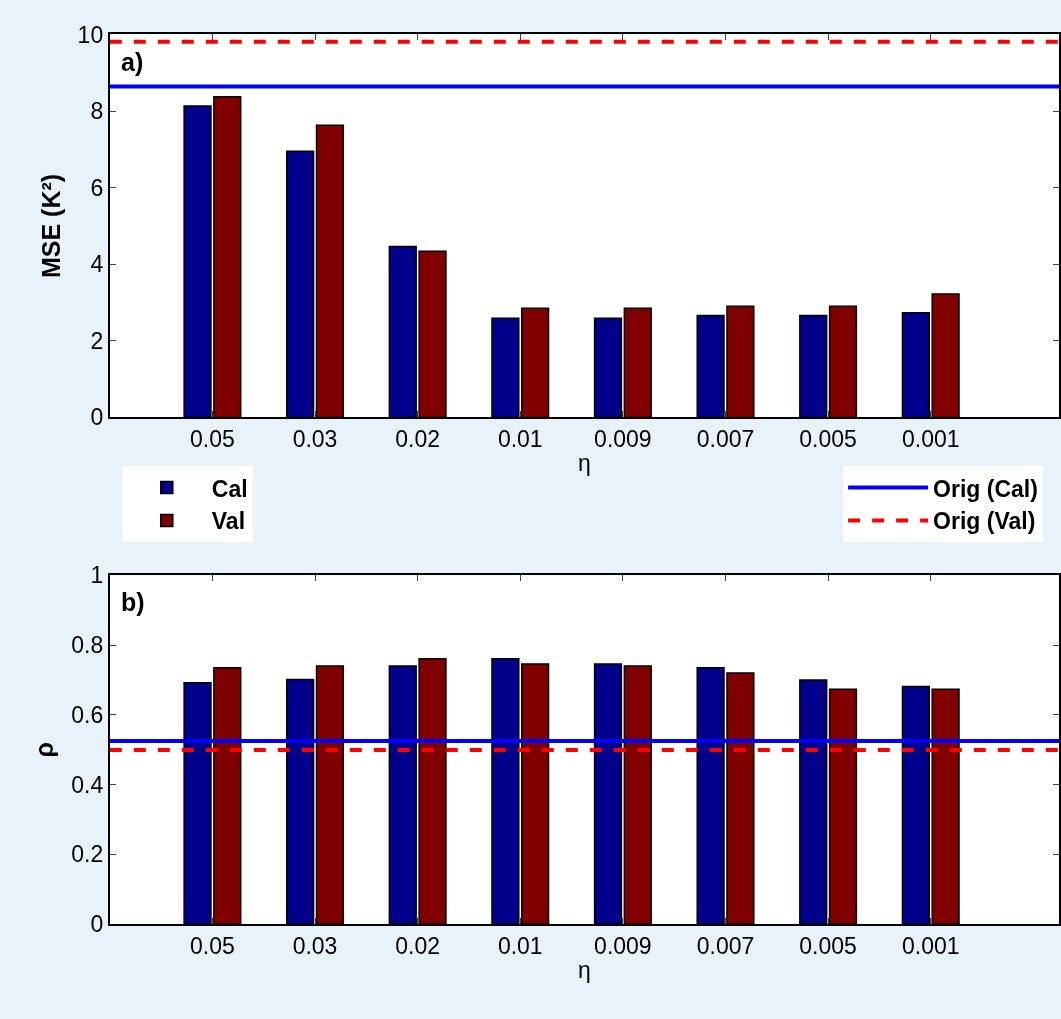 Image resolution: width=1061 pixels, height=1019 pixels. Describe the element at coordinates (97, 264) in the screenshot. I see `y-tick-label: 4` at that location.